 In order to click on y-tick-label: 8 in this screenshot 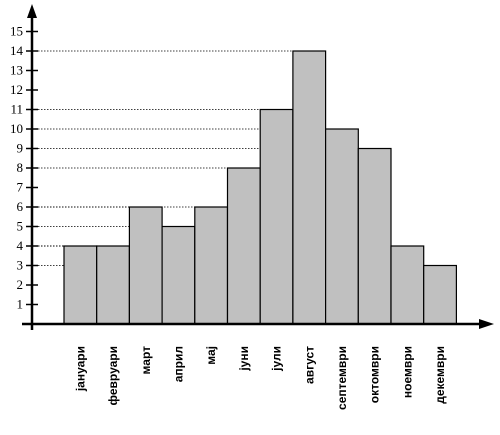, I will do `click(20, 167)`.